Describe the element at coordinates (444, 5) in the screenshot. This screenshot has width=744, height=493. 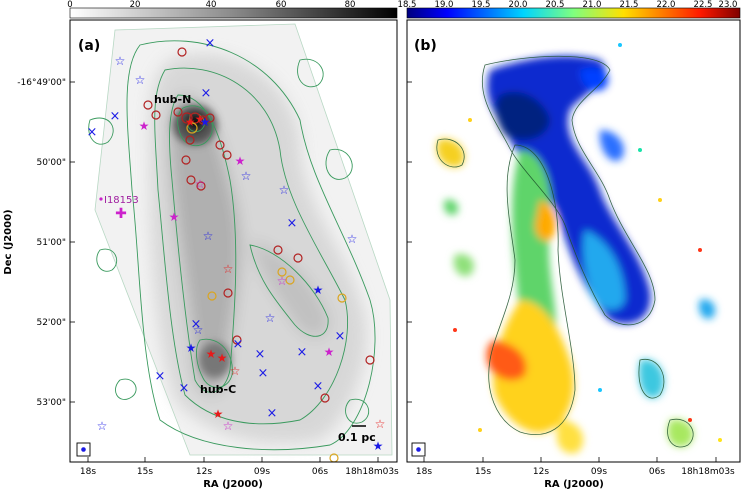
I see `cb-b-tick: 19.0` at that location.